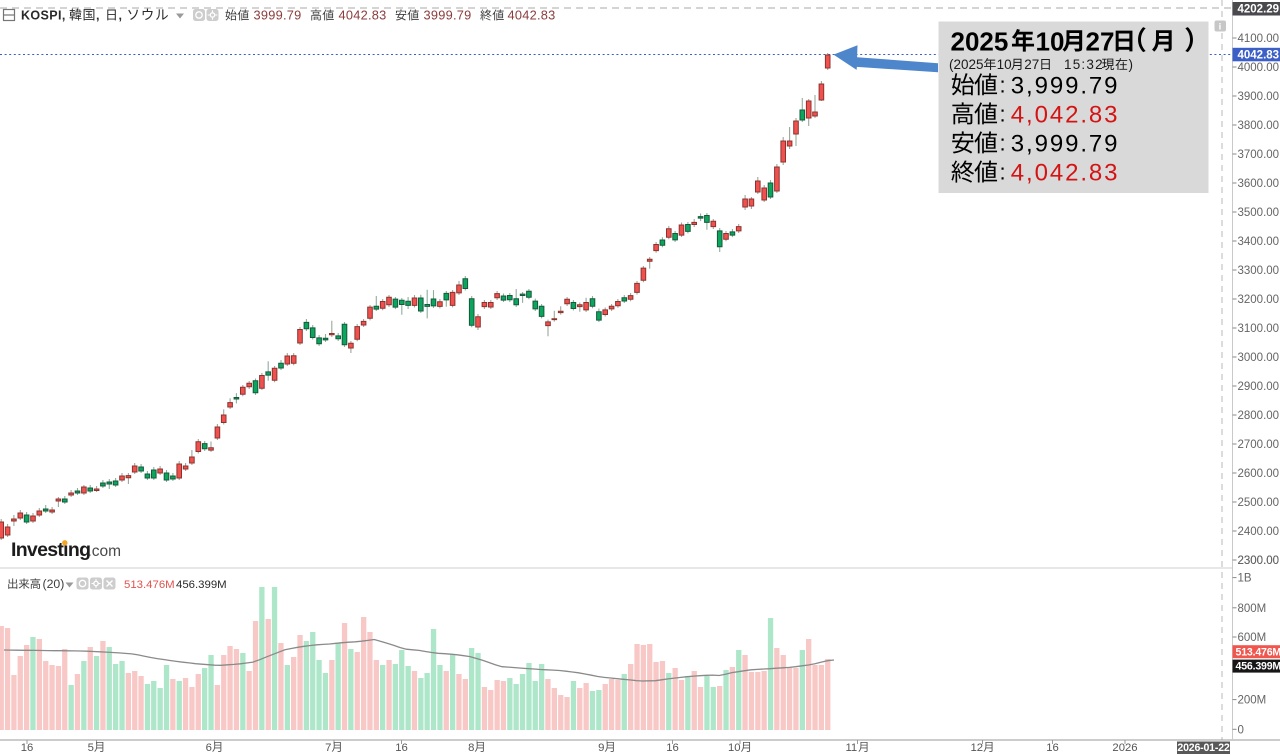  Describe the element at coordinates (1259, 271) in the screenshot. I see `svg-text: 3300.00` at that location.